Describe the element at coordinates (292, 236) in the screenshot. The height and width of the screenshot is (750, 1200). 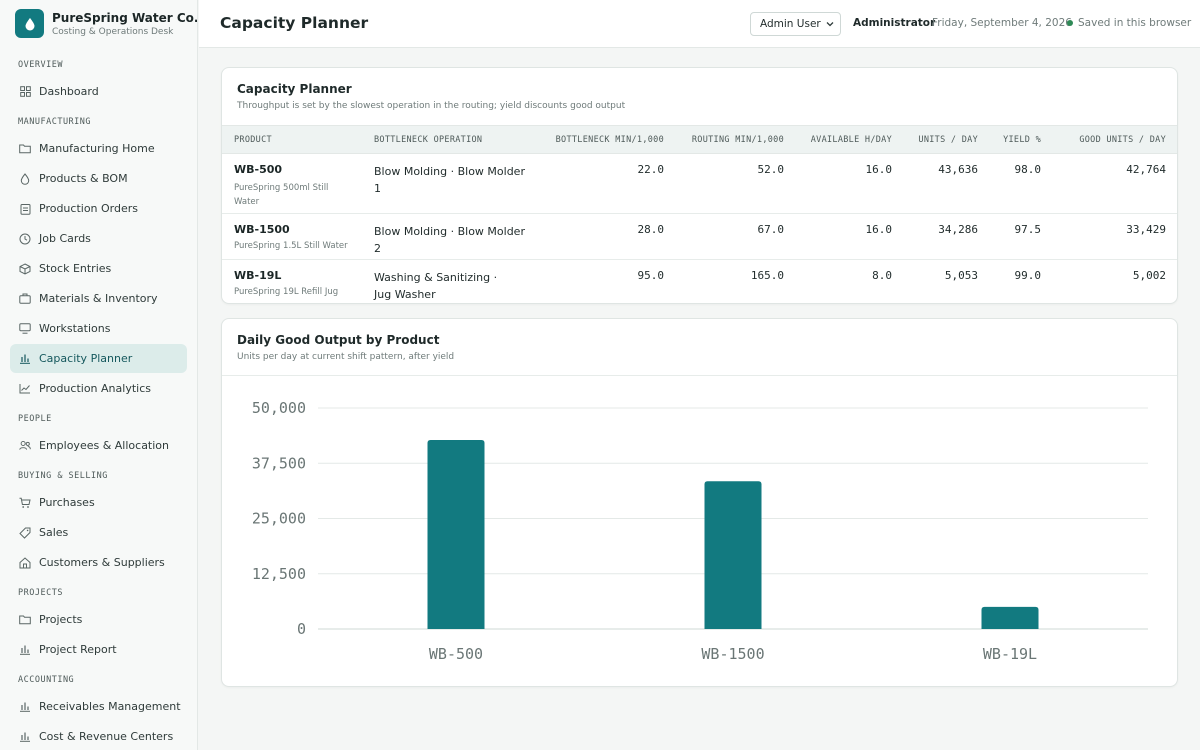
I see `product-cell: WB-1500 PureSpring 1.5L Still Water` at that location.